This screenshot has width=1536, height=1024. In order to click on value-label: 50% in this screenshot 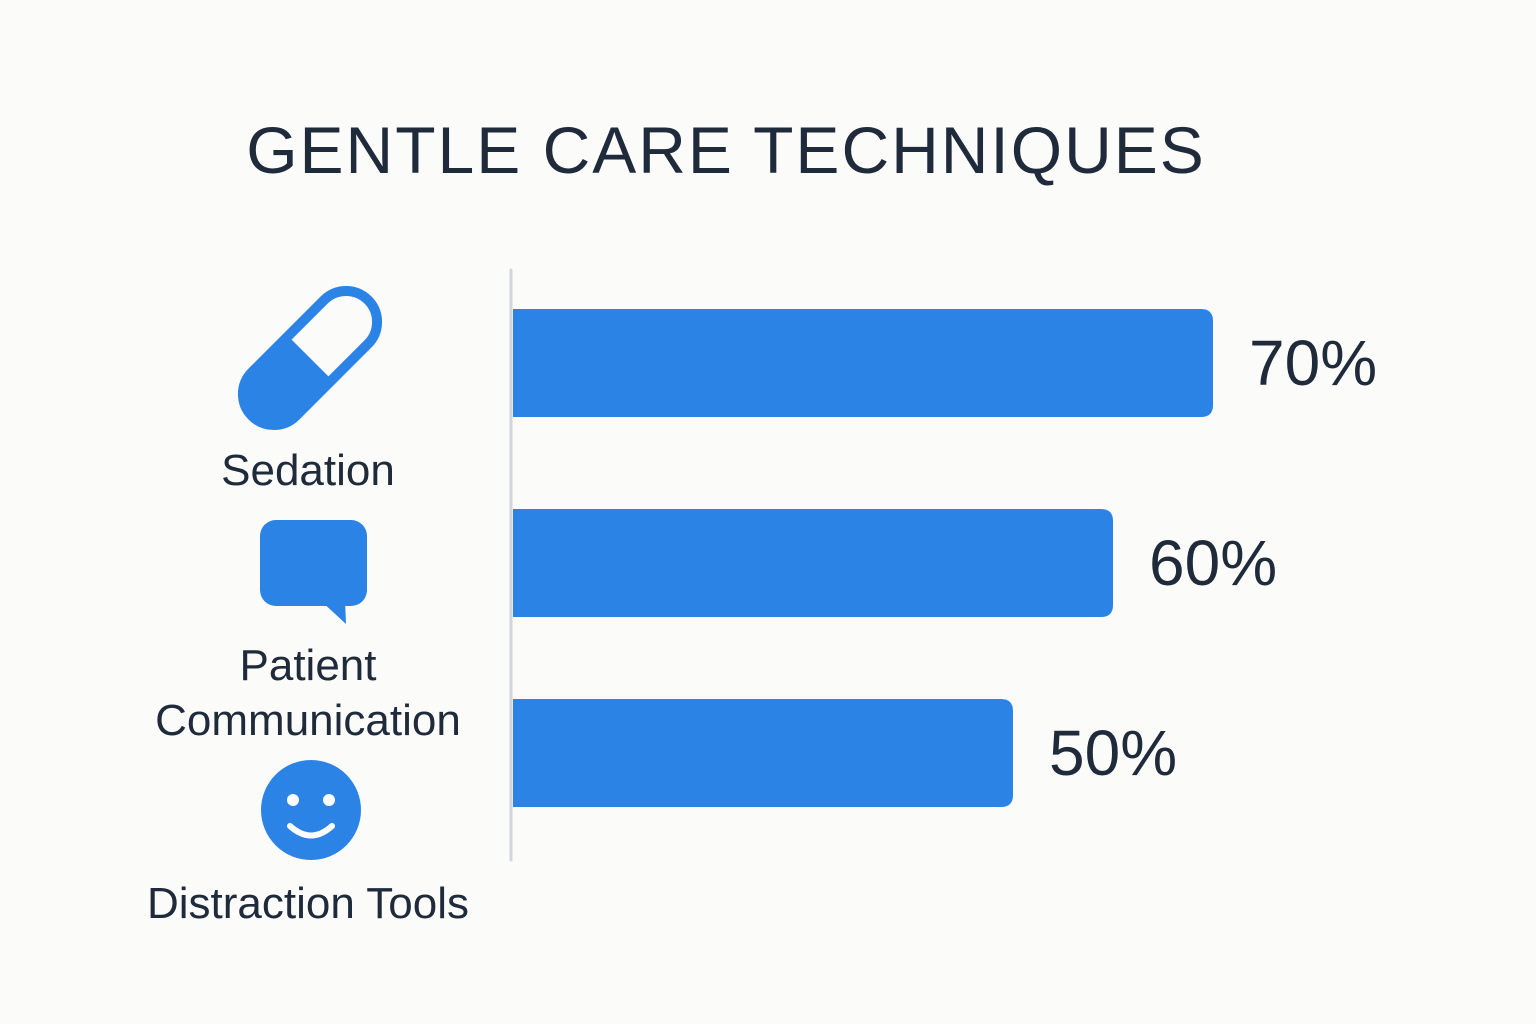, I will do `click(1113, 753)`.